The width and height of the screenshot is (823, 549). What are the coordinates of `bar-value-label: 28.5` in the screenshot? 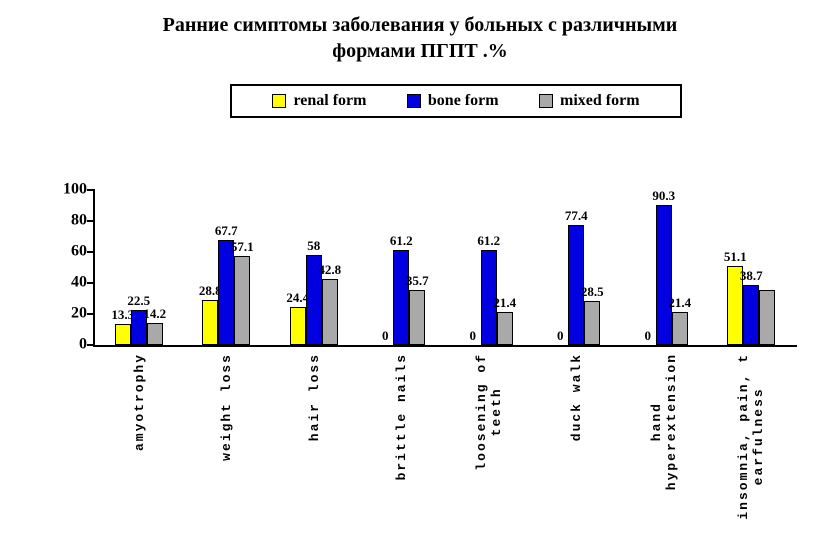 It's located at (592, 291).